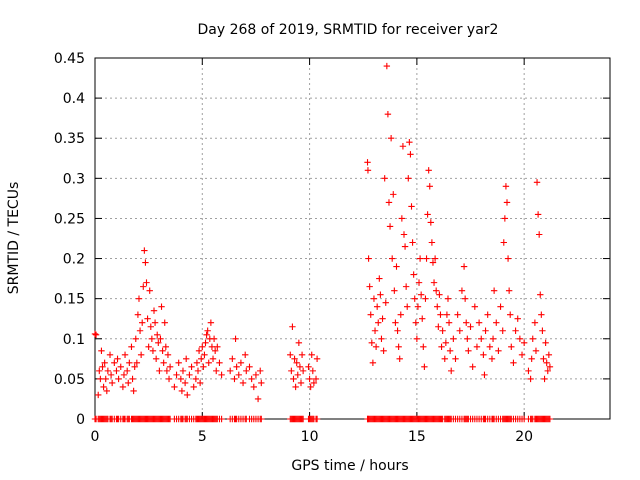 The image size is (640, 480). Describe the element at coordinates (69, 139) in the screenshot. I see `y-tick-label: 0.35` at that location.